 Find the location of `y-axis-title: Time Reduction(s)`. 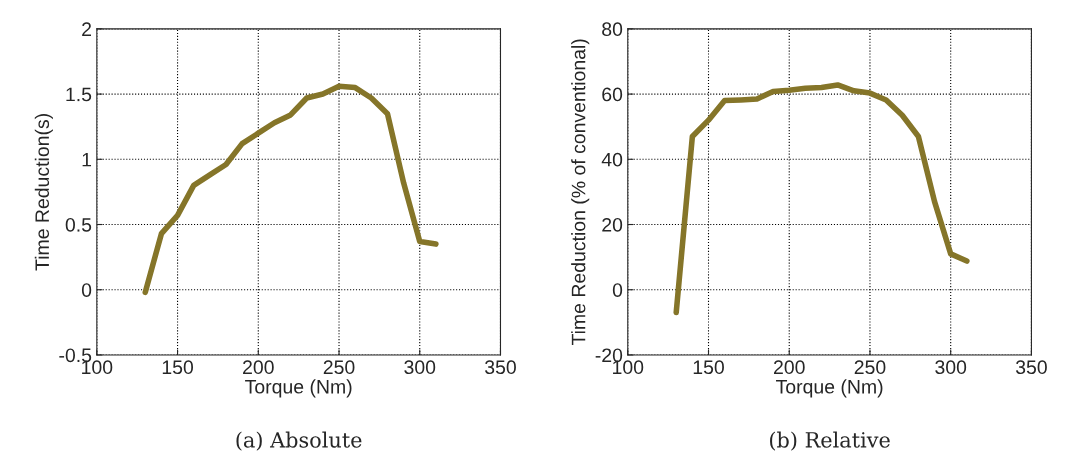

y-axis-title: Time Reduction(s) is located at coordinates (43, 192).